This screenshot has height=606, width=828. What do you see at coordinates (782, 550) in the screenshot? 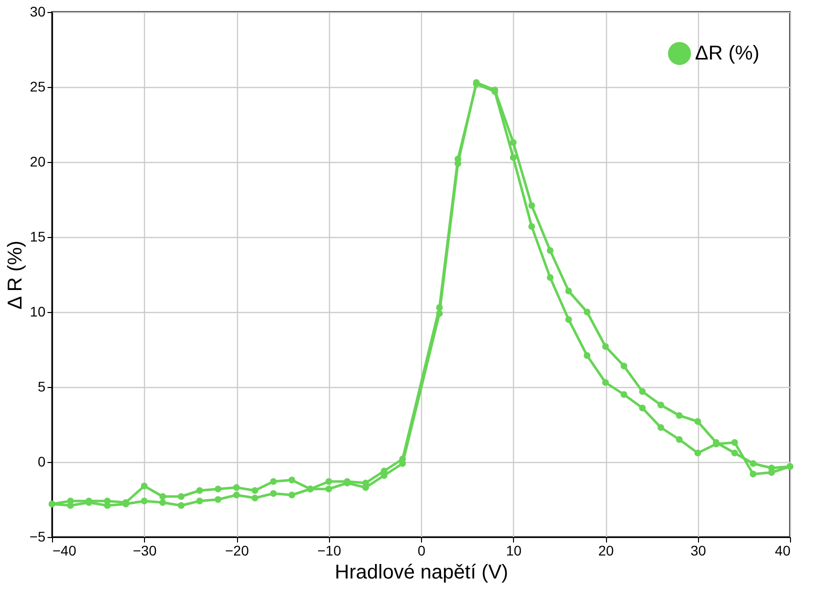
I see `x-tick-label: 40` at bounding box center [782, 550].